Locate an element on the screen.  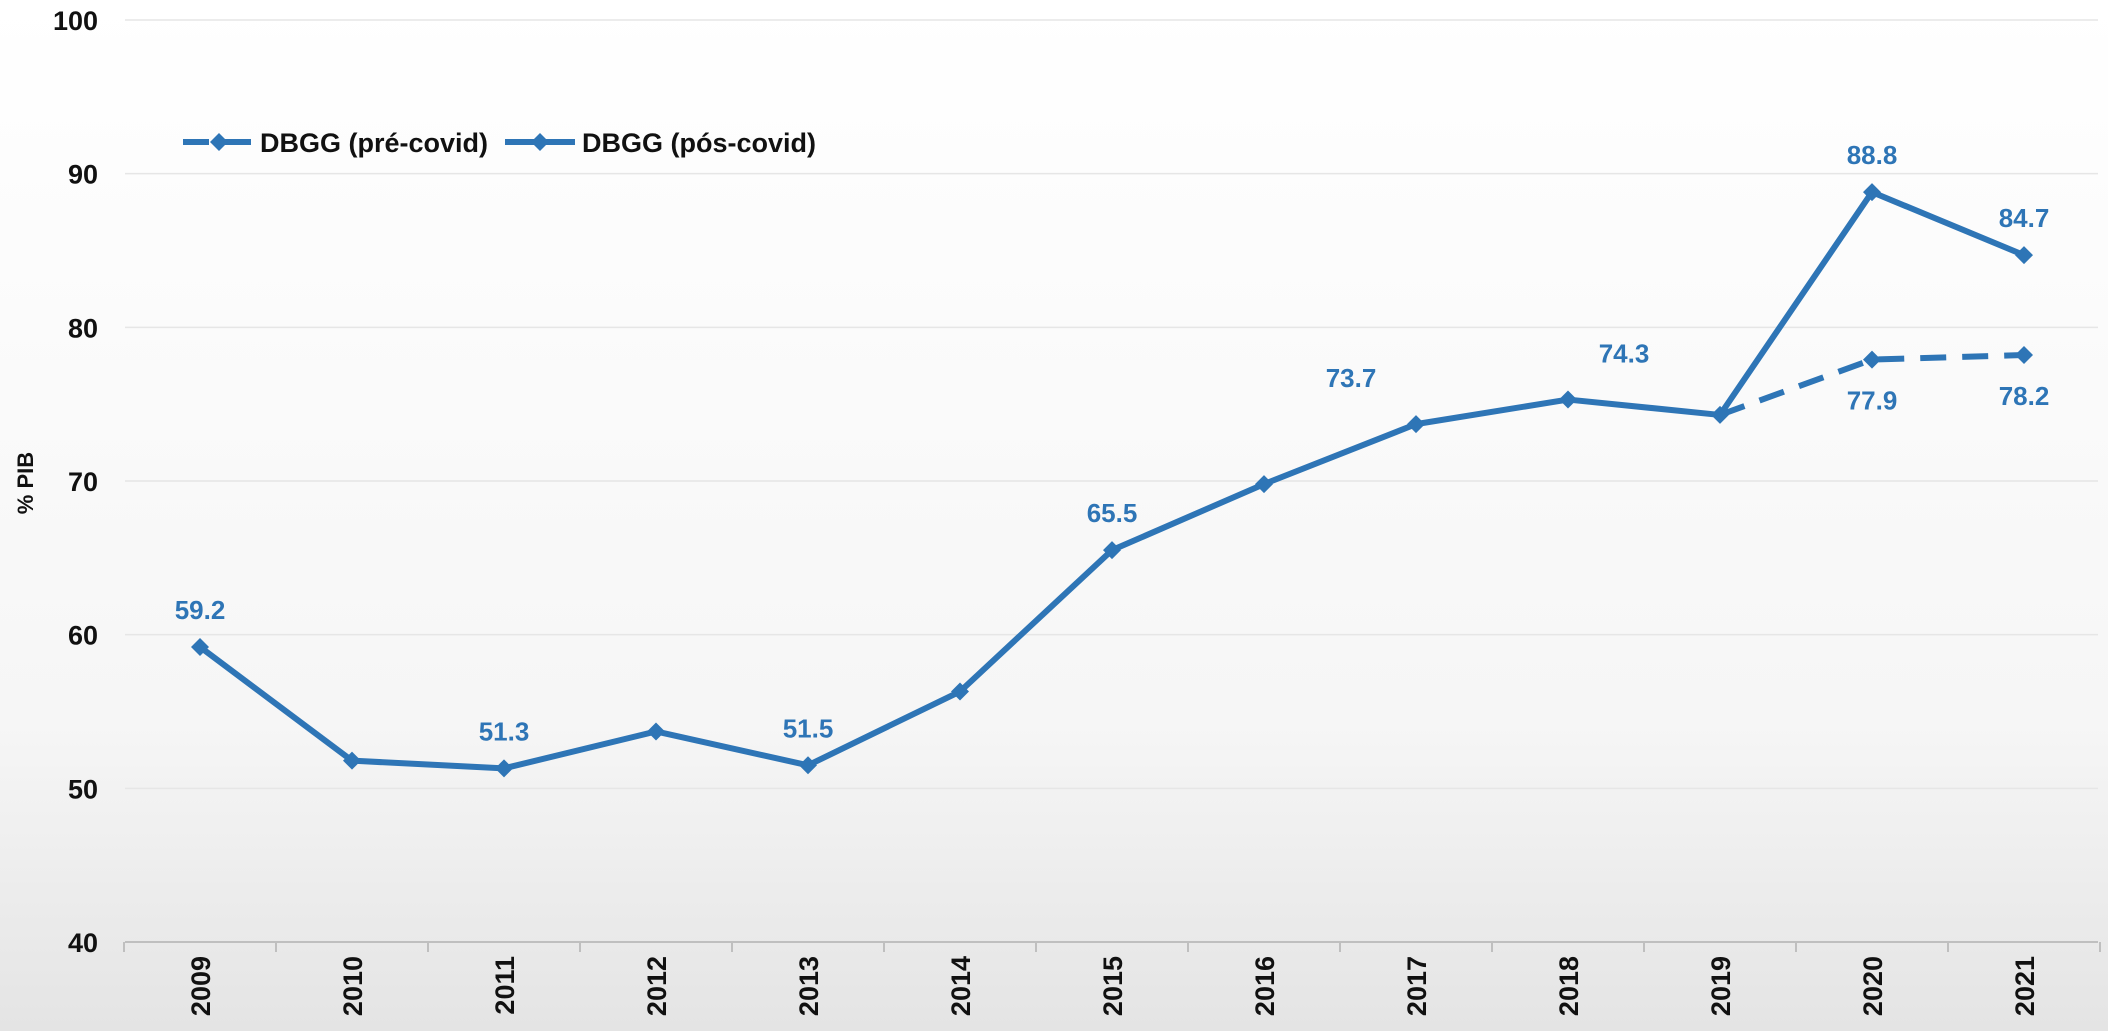
data-label: 51.5 is located at coordinates (808, 728).